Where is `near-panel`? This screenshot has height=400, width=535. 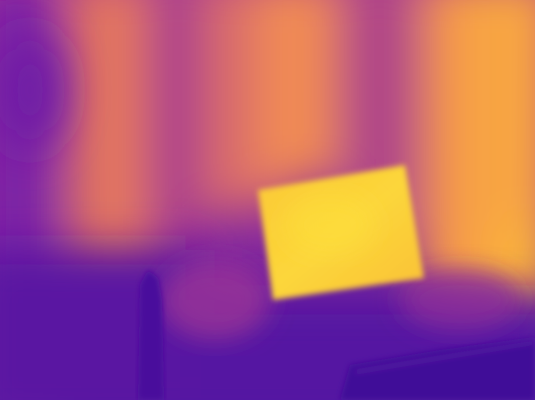 near-panel is located at coordinates (341, 232).